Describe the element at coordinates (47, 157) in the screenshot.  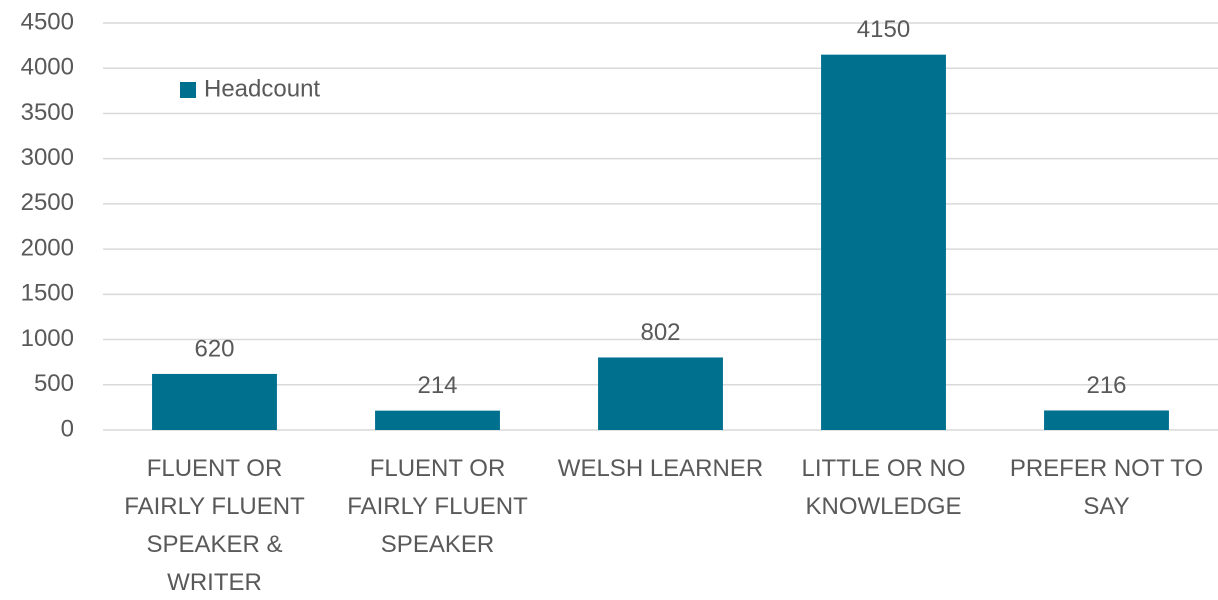
I see `y-tick-label: 3000` at that location.